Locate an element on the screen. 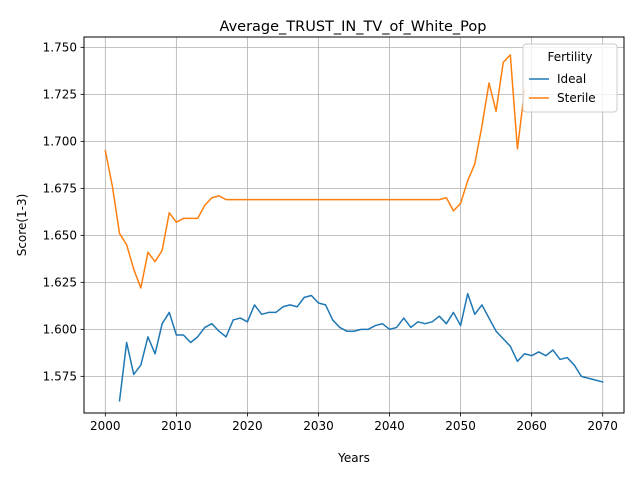 The width and height of the screenshot is (640, 480). legend-label-ideal: Ideal is located at coordinates (571, 79).